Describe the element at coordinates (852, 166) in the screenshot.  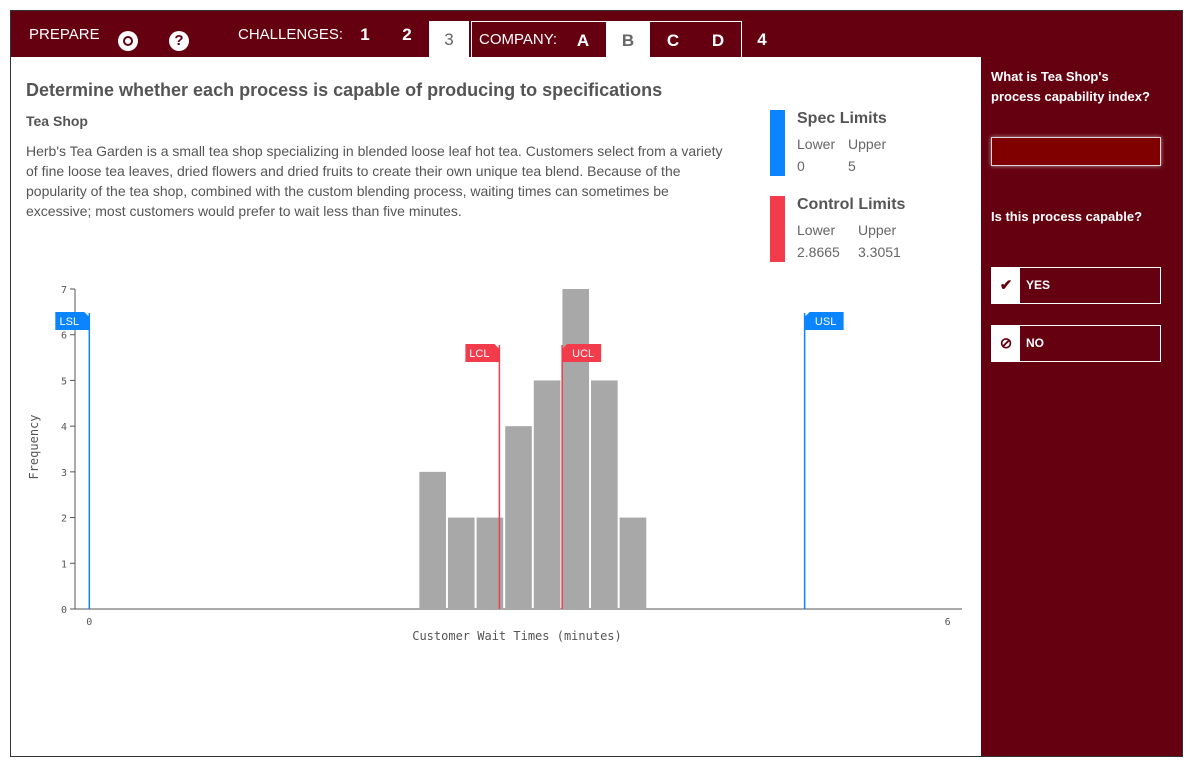
I see `spec-upper-value: 5` at that location.